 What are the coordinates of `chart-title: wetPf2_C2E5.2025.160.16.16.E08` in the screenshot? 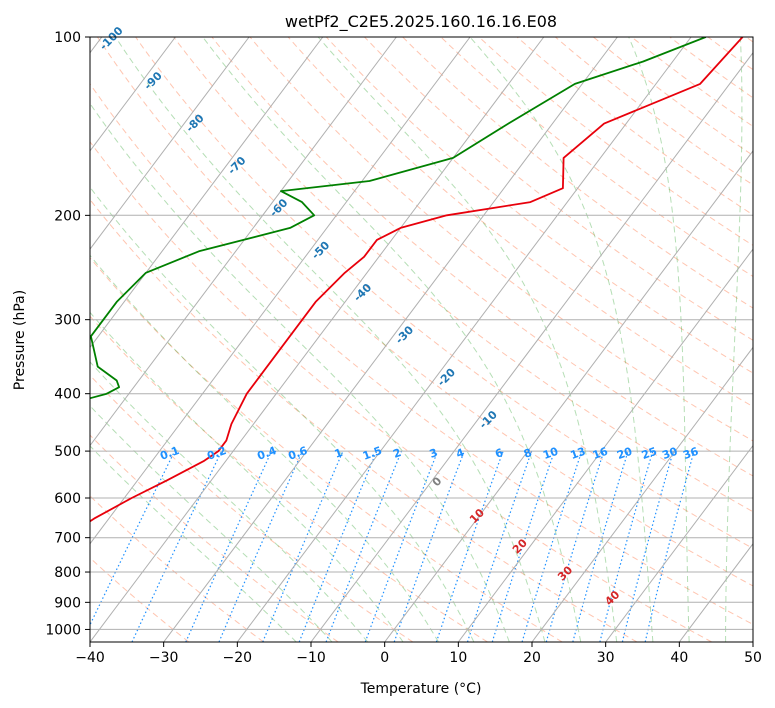 It's located at (421, 22).